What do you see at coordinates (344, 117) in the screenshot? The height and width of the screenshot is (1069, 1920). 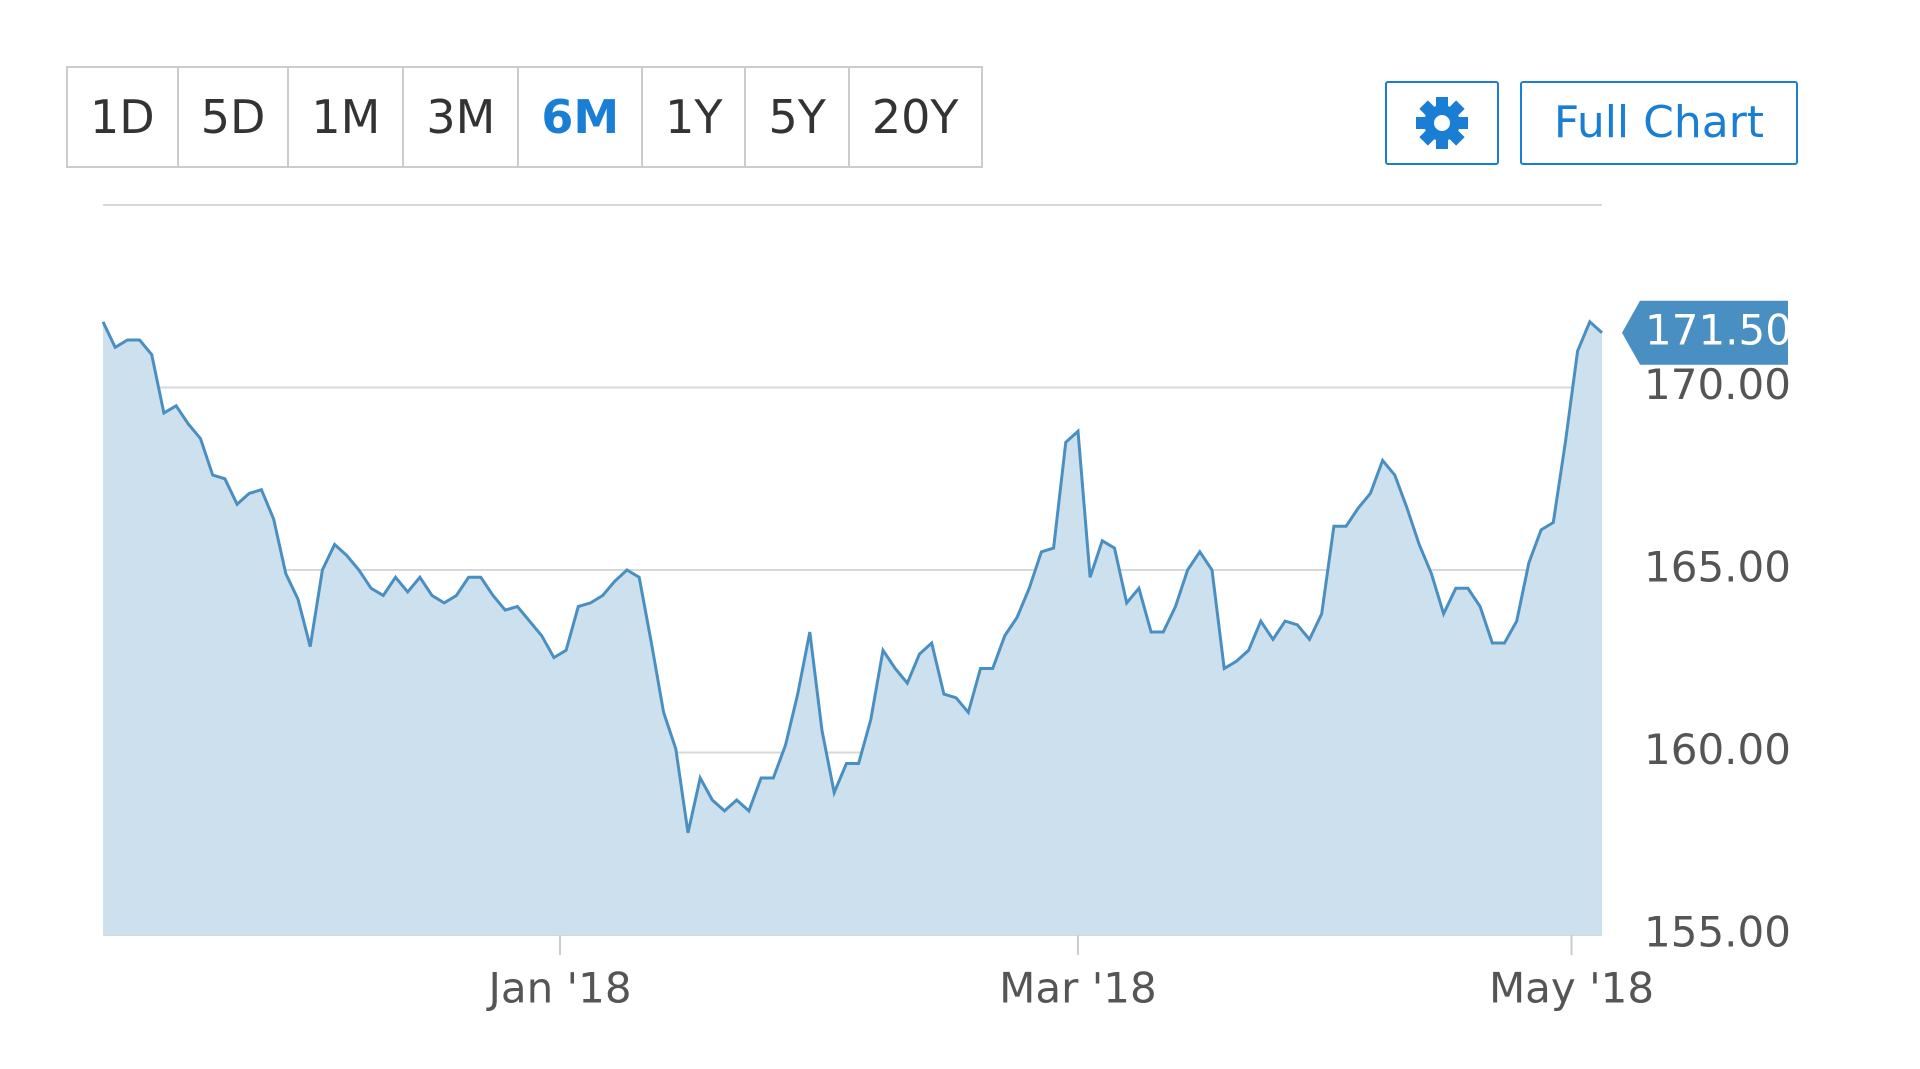 I see `range-button: 1M` at bounding box center [344, 117].